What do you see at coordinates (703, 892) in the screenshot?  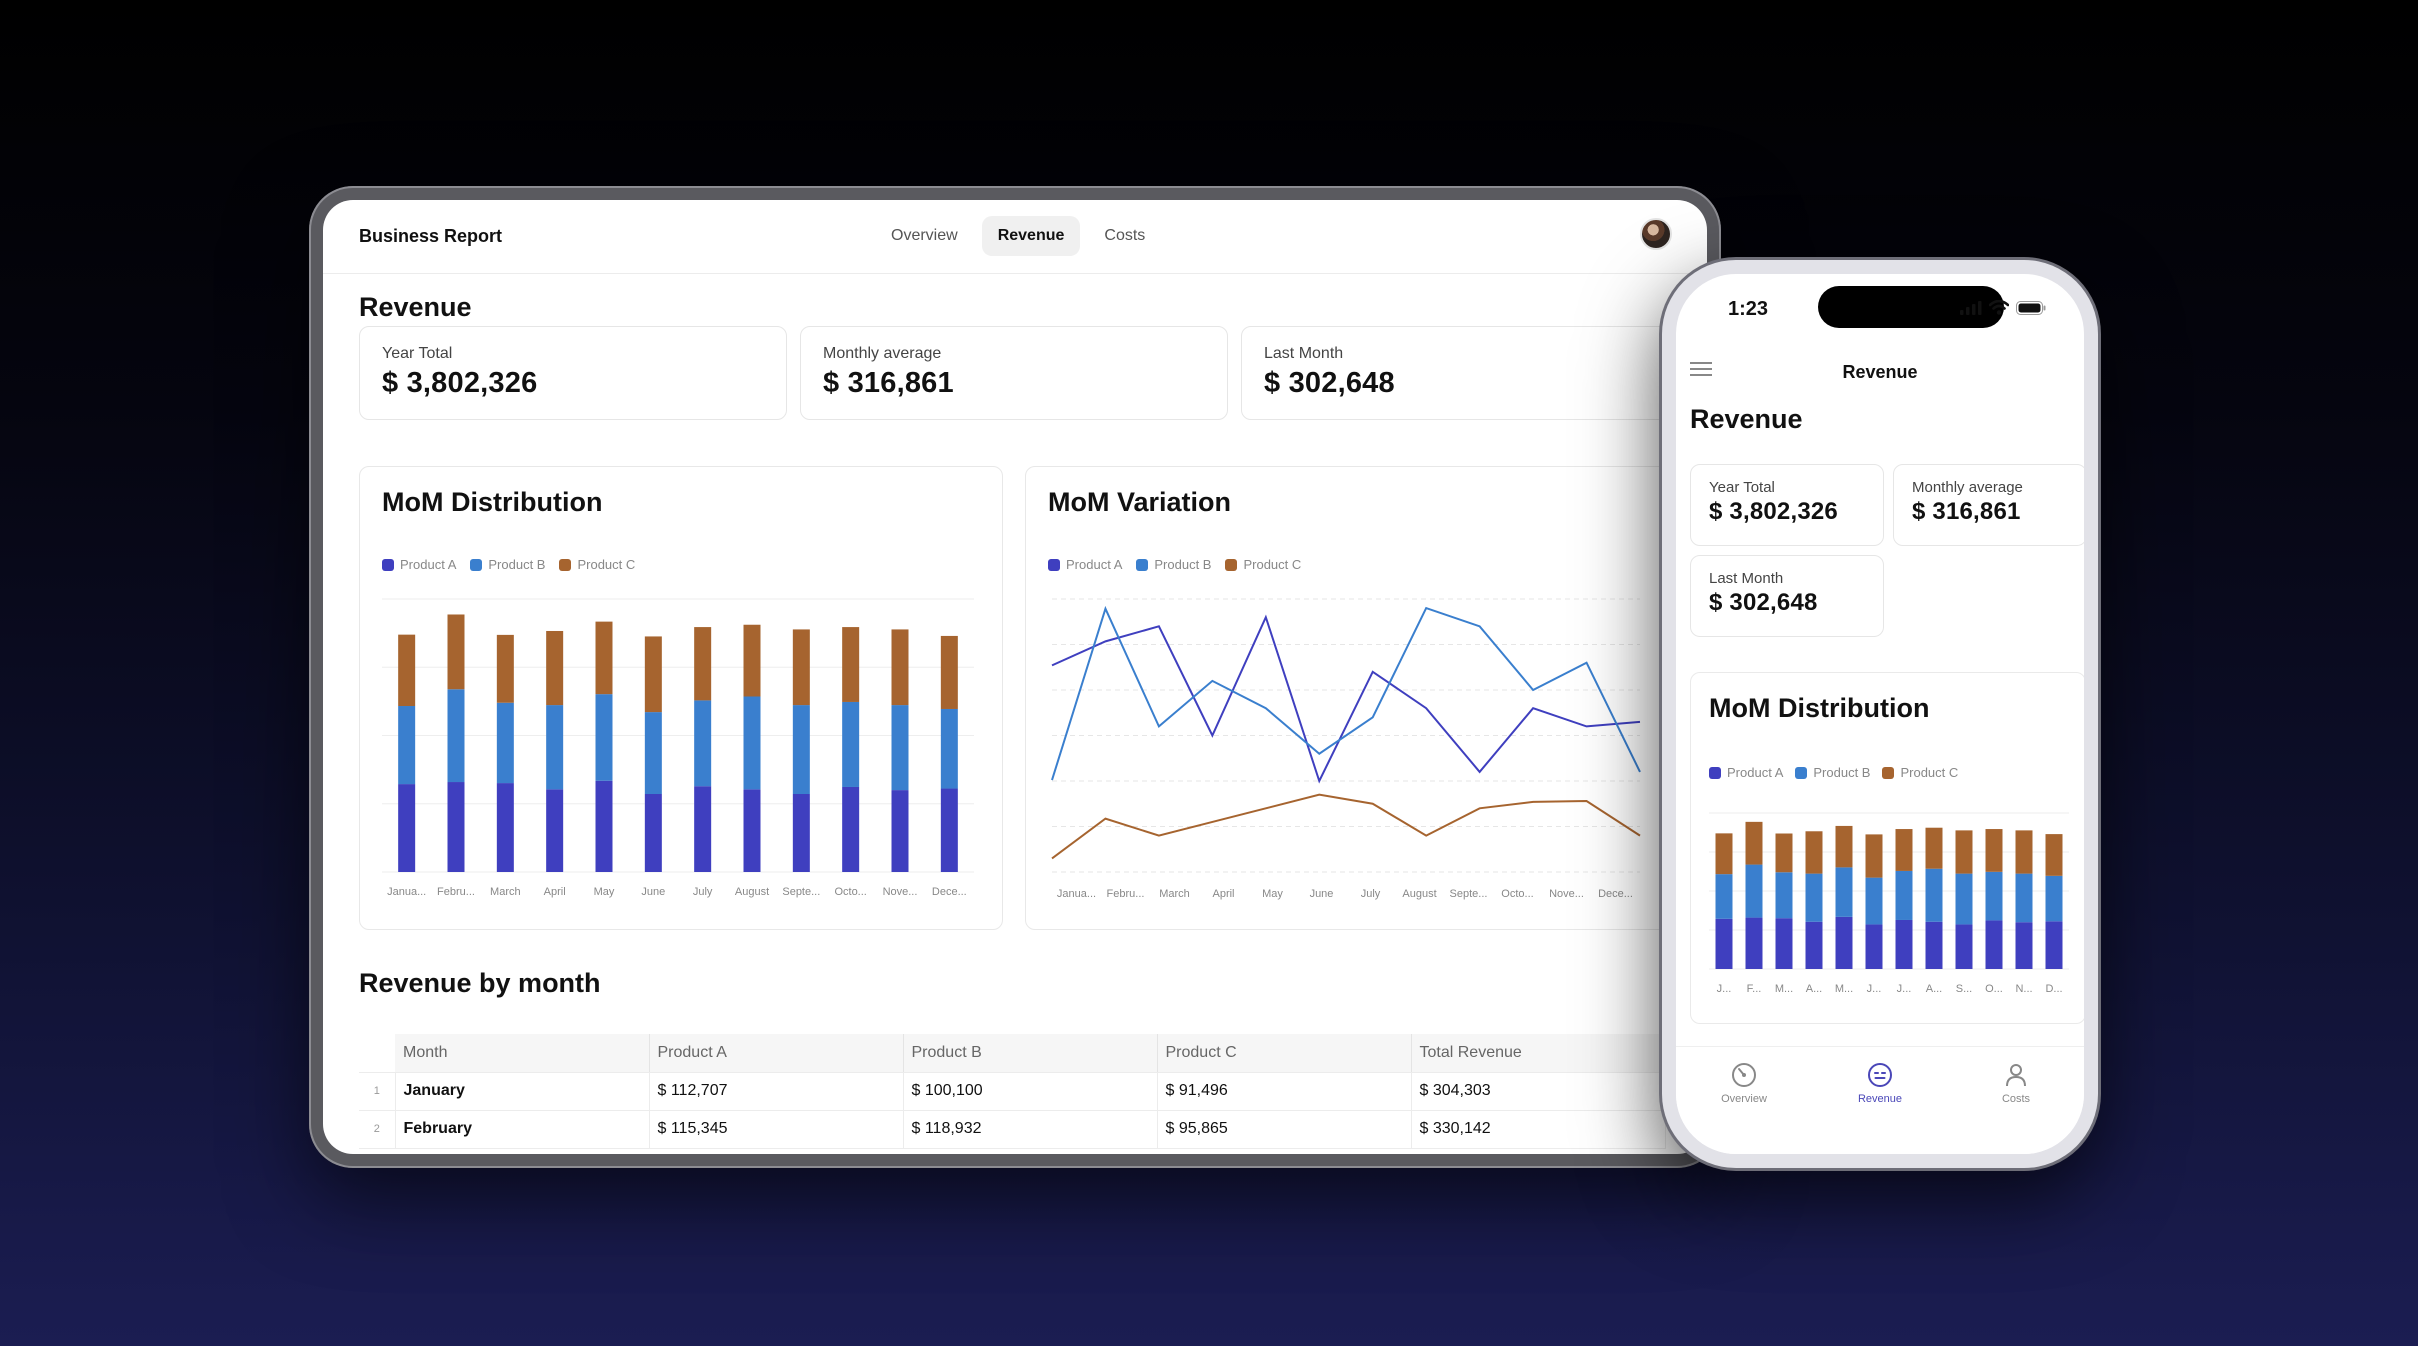 I see `x-tick-label: July` at bounding box center [703, 892].